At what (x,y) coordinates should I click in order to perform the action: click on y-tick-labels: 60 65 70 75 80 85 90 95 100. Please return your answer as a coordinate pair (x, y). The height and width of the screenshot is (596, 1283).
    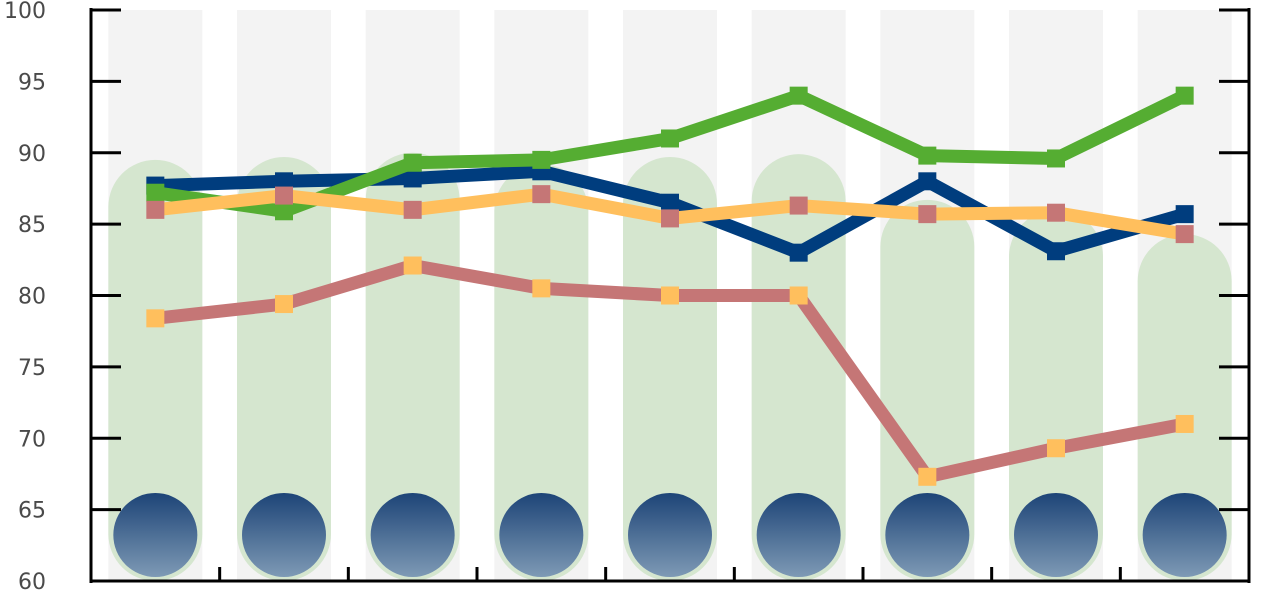
    Looking at the image, I should click on (25, 297).